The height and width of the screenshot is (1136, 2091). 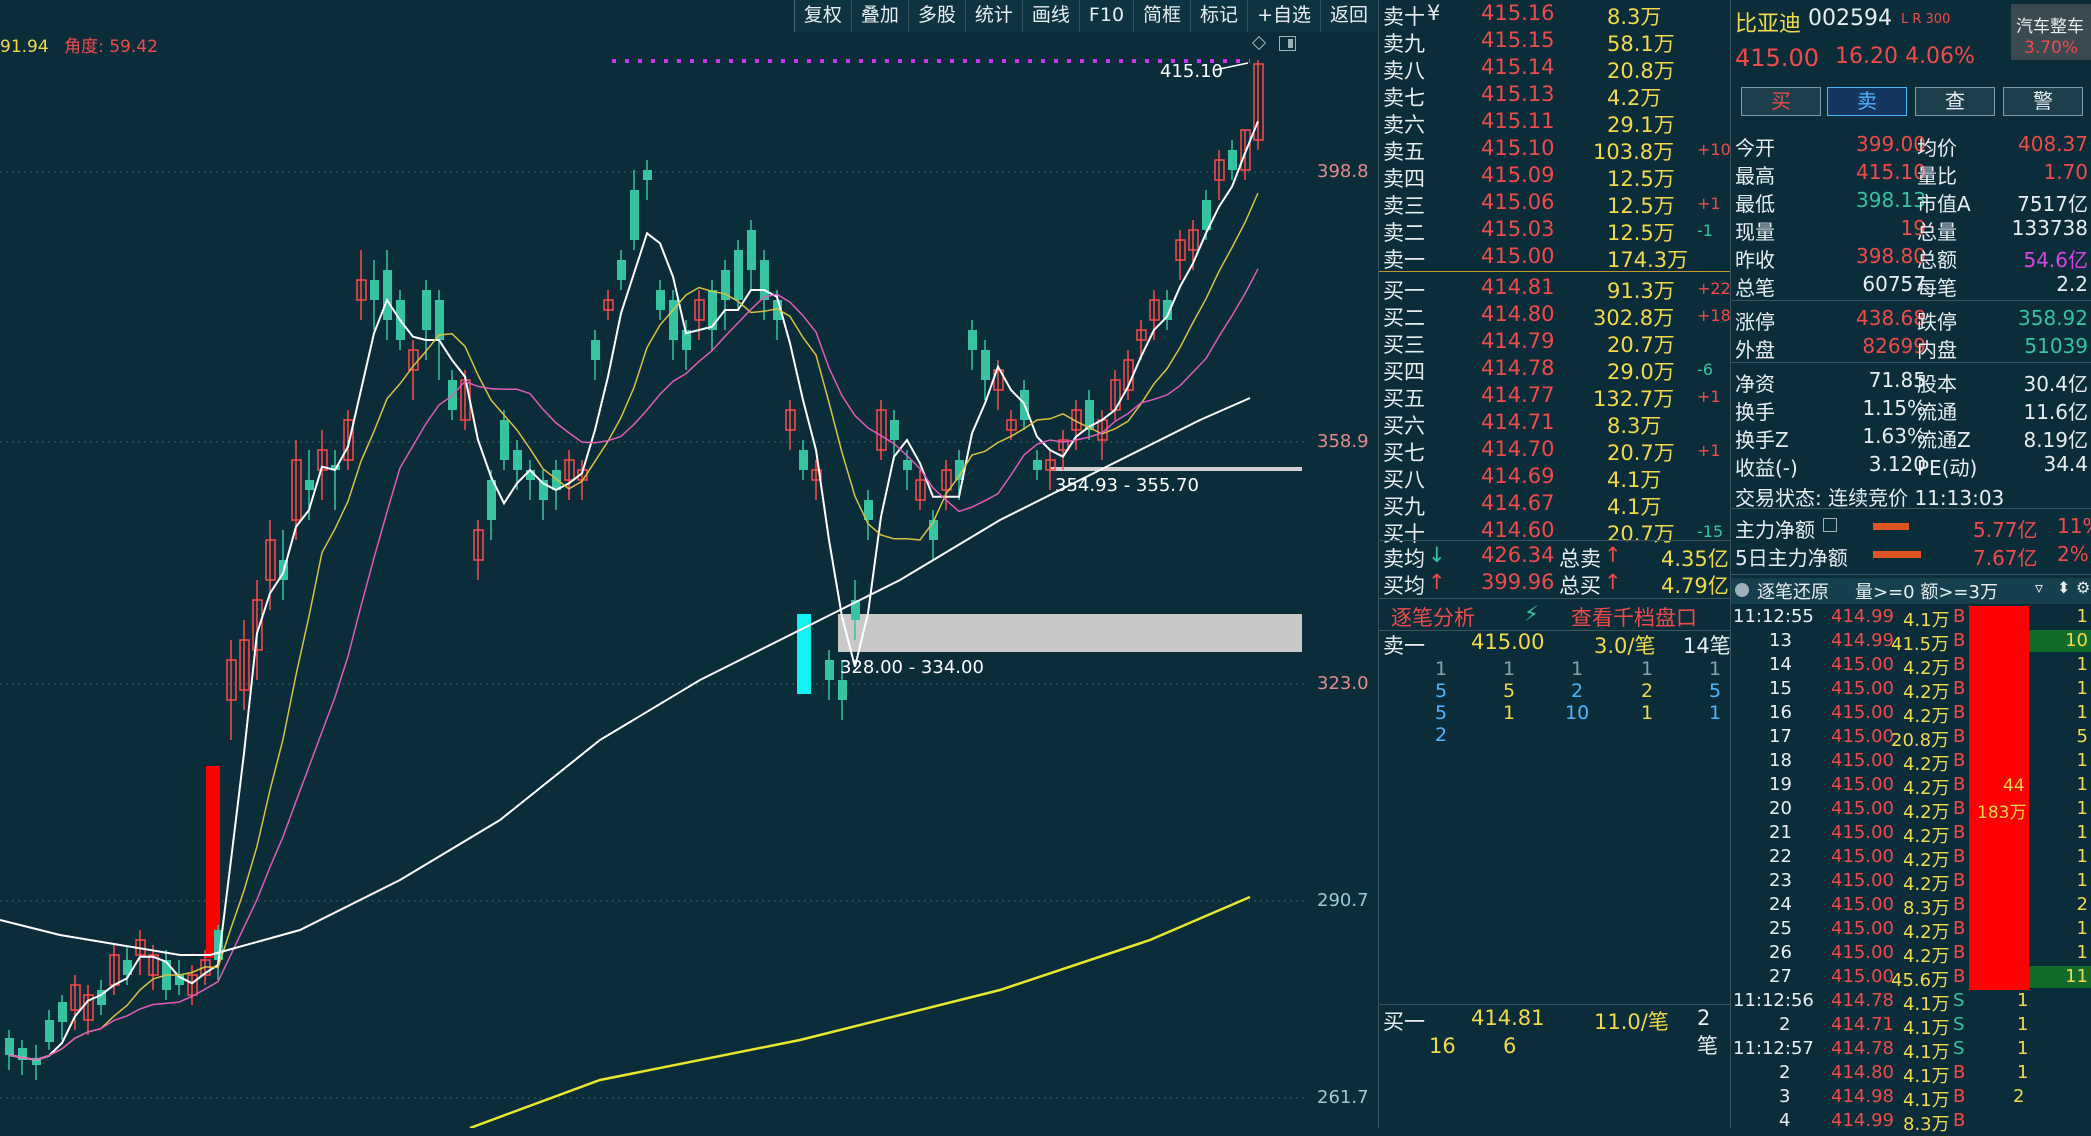 I want to click on toolbar-button: 叠加, so click(x=879, y=16).